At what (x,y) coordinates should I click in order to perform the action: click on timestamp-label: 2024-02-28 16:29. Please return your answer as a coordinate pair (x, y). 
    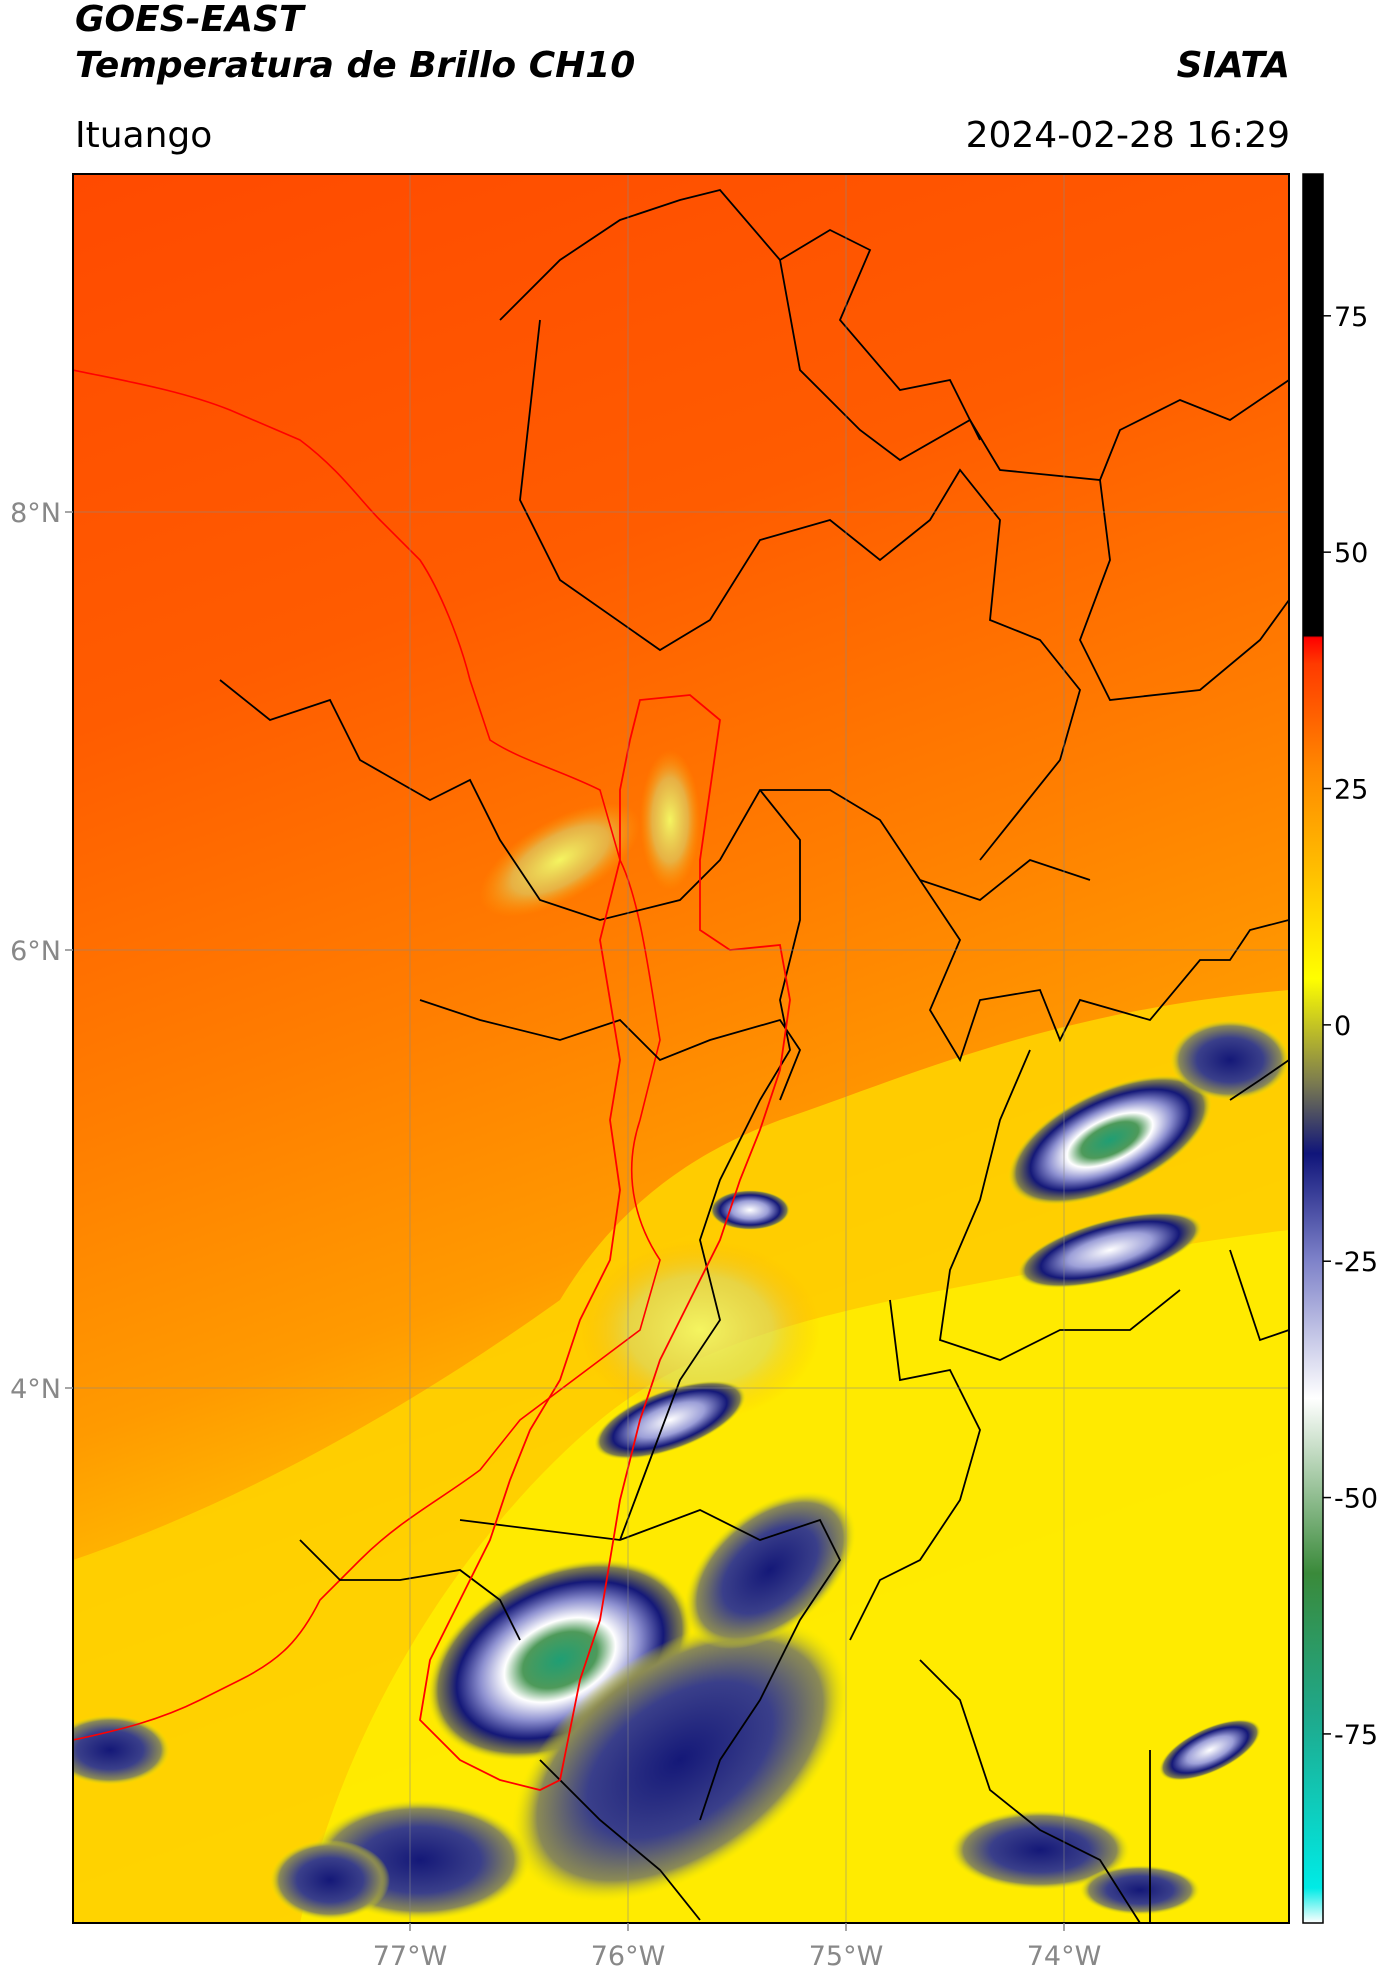
    Looking at the image, I should click on (1127, 135).